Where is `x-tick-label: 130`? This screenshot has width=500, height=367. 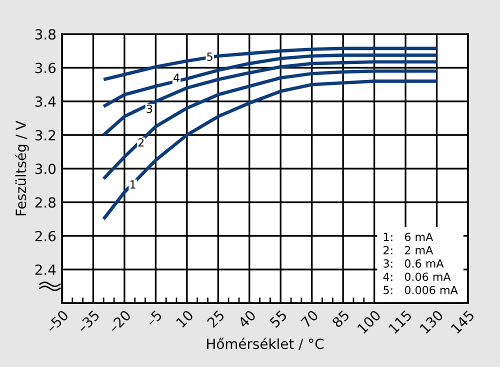
x-tick-label: 130 is located at coordinates (431, 322).